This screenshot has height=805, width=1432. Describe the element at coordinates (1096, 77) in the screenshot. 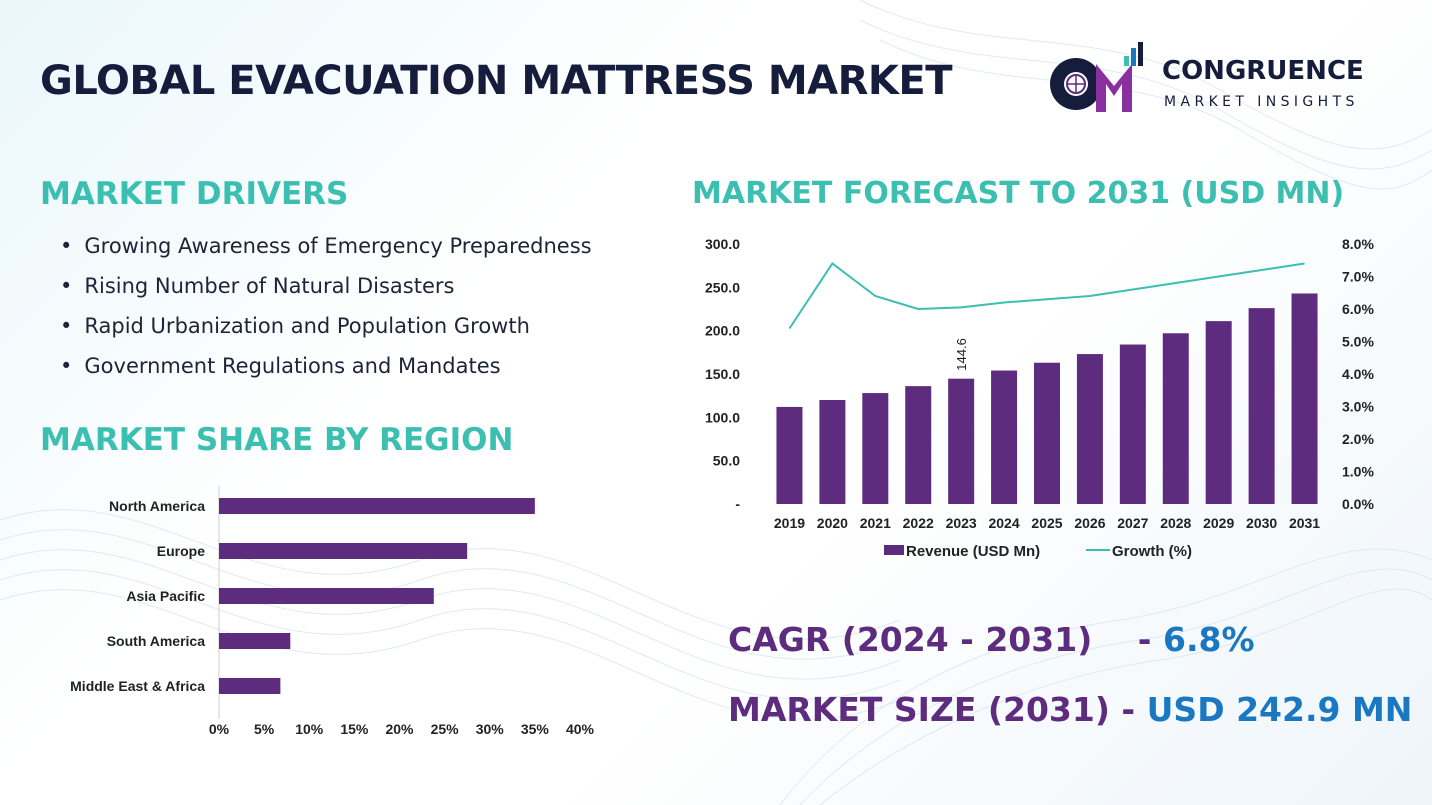

I see `logo-mark-icon` at that location.